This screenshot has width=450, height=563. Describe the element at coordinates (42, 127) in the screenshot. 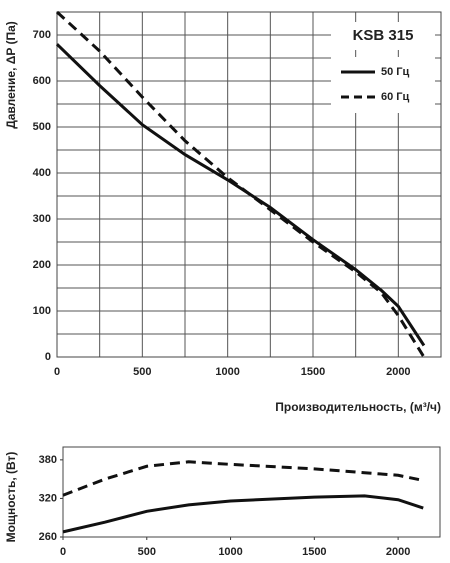

I see `y-tick-label: 500` at that location.